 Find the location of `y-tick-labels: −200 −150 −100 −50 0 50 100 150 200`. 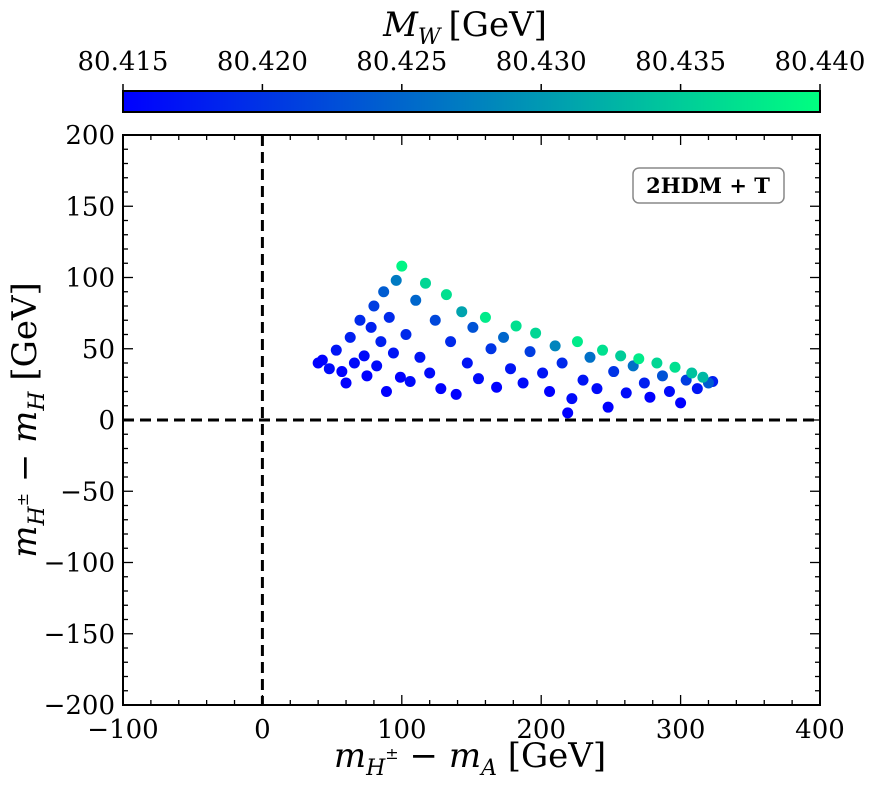

y-tick-labels: −200 −150 −100 −50 0 50 100 150 200 is located at coordinates (79, 421).